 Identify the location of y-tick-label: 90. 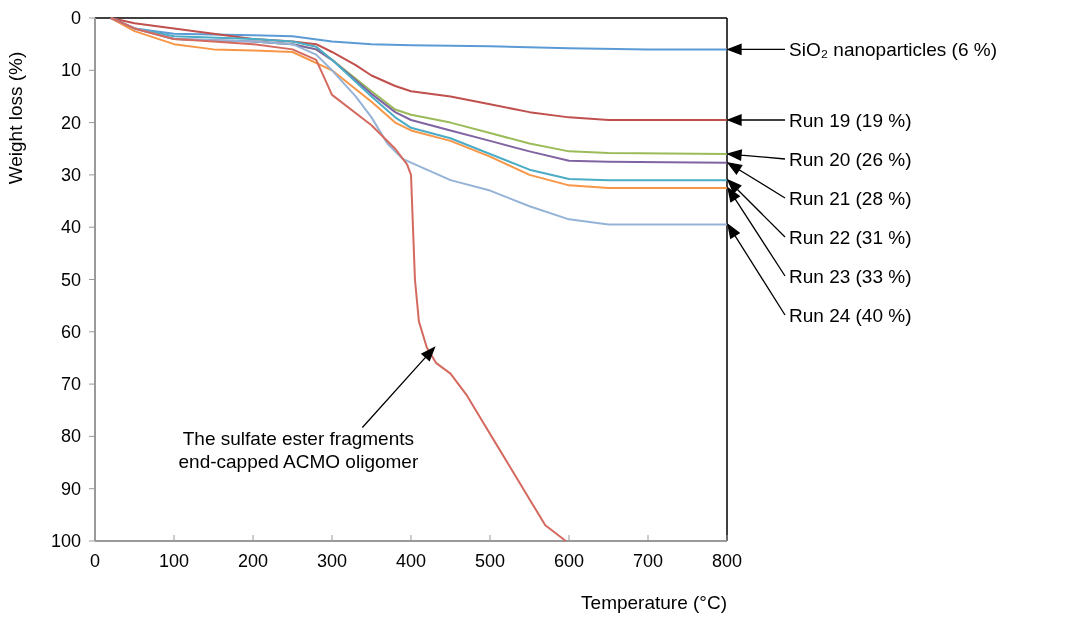
(70, 488).